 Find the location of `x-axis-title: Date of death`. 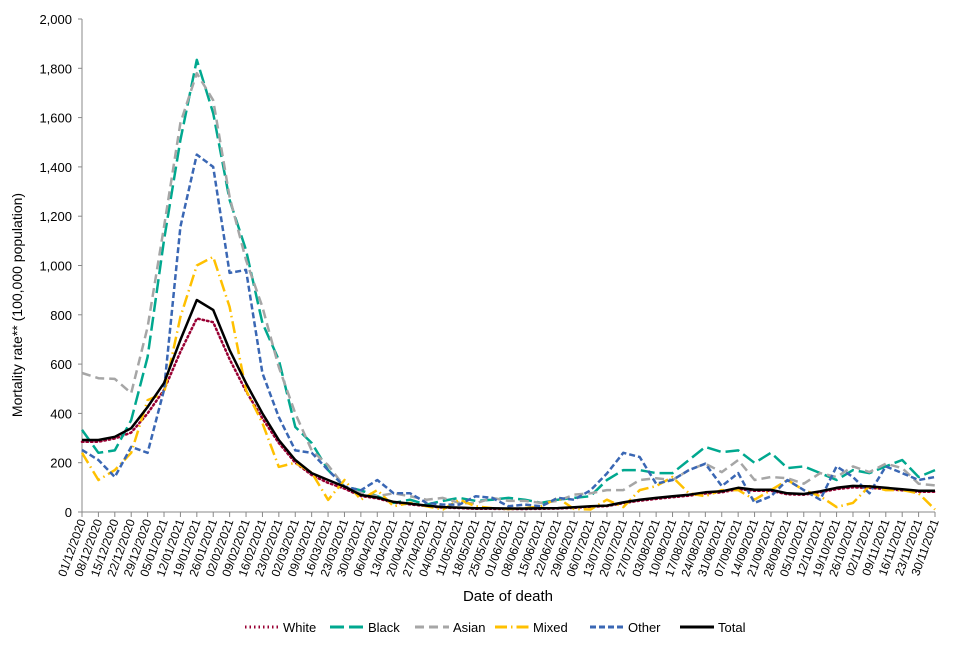

x-axis-title: Date of death is located at coordinates (508, 596).